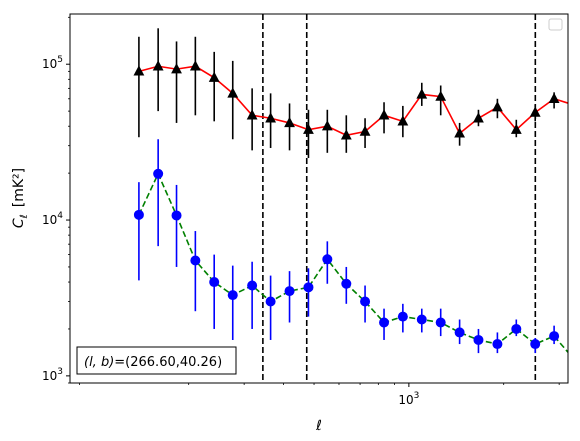  What do you see at coordinates (353, 101) in the screenshot?
I see `series-0-line` at bounding box center [353, 101].